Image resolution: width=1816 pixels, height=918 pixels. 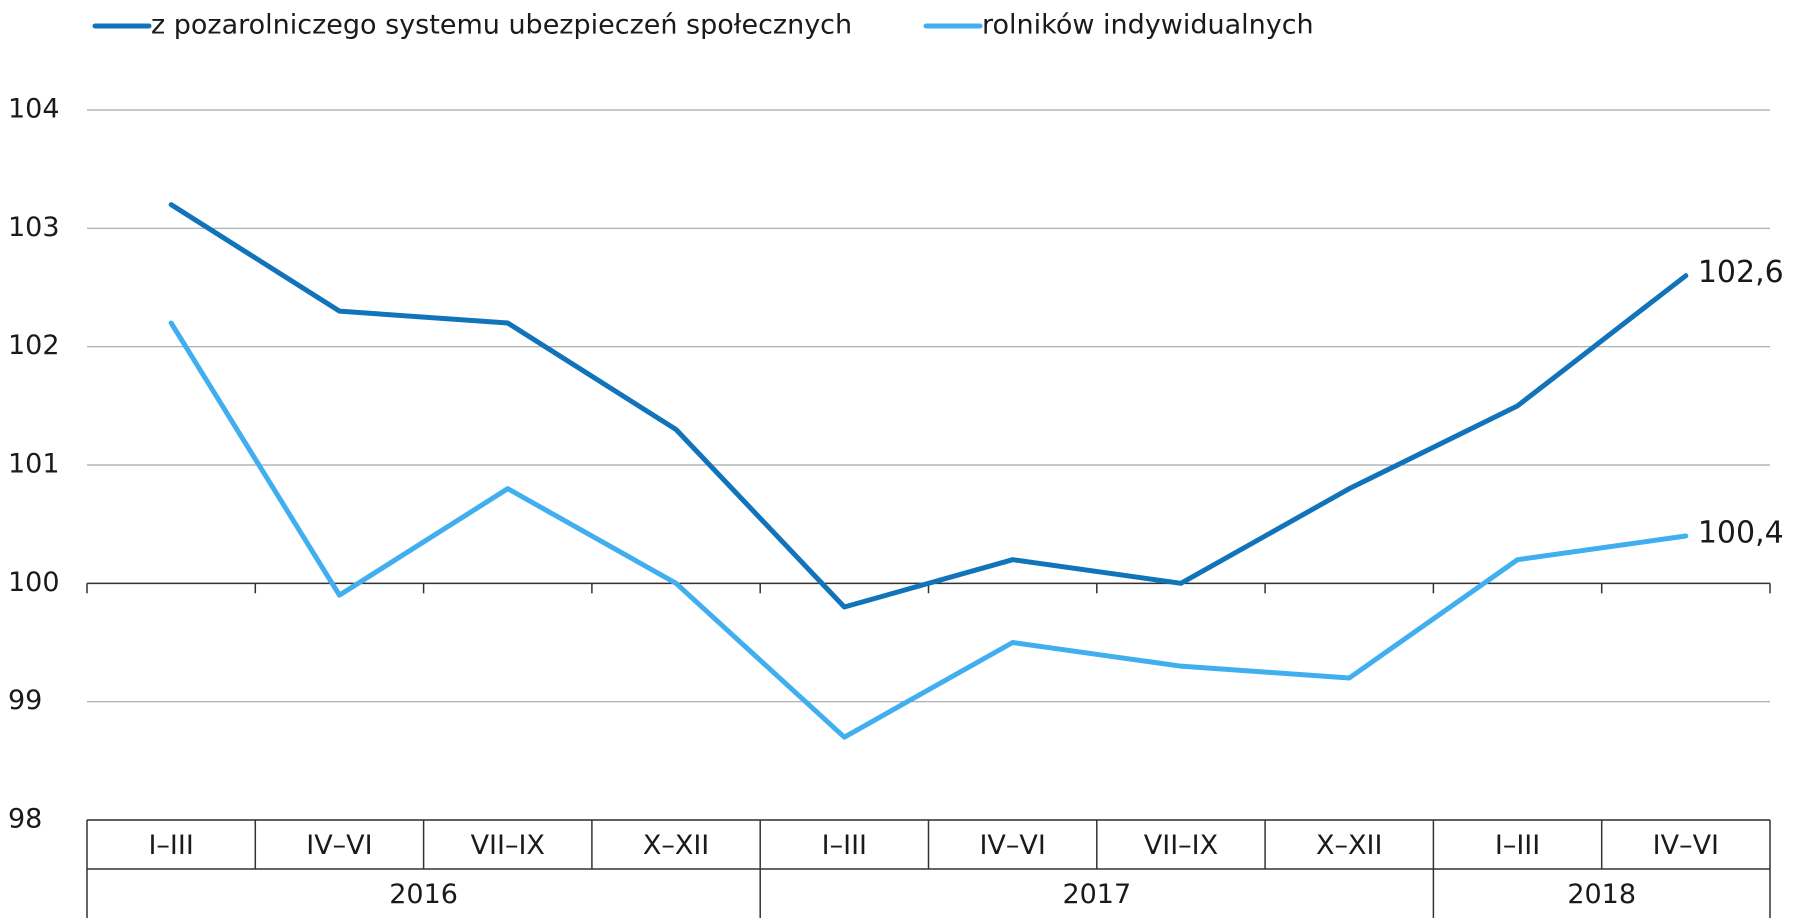 I want to click on year-label: 2017, so click(x=1096, y=894).